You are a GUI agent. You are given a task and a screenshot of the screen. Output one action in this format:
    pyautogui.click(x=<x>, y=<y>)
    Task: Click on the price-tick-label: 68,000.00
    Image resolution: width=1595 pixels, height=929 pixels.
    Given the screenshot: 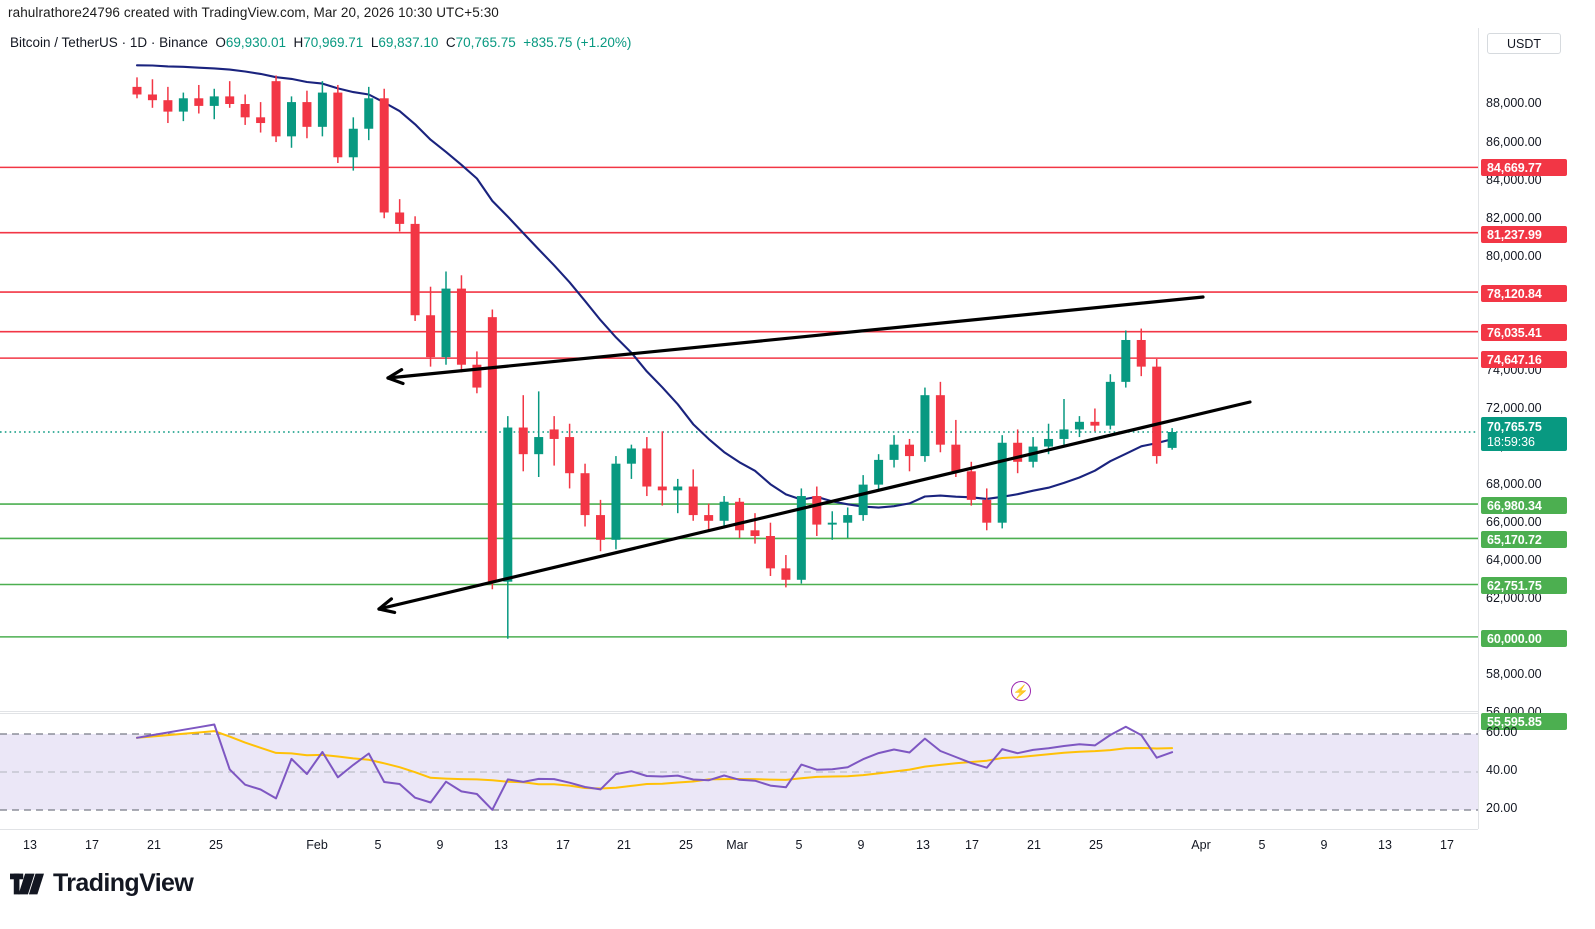 What is the action you would take?
    pyautogui.click(x=1514, y=484)
    